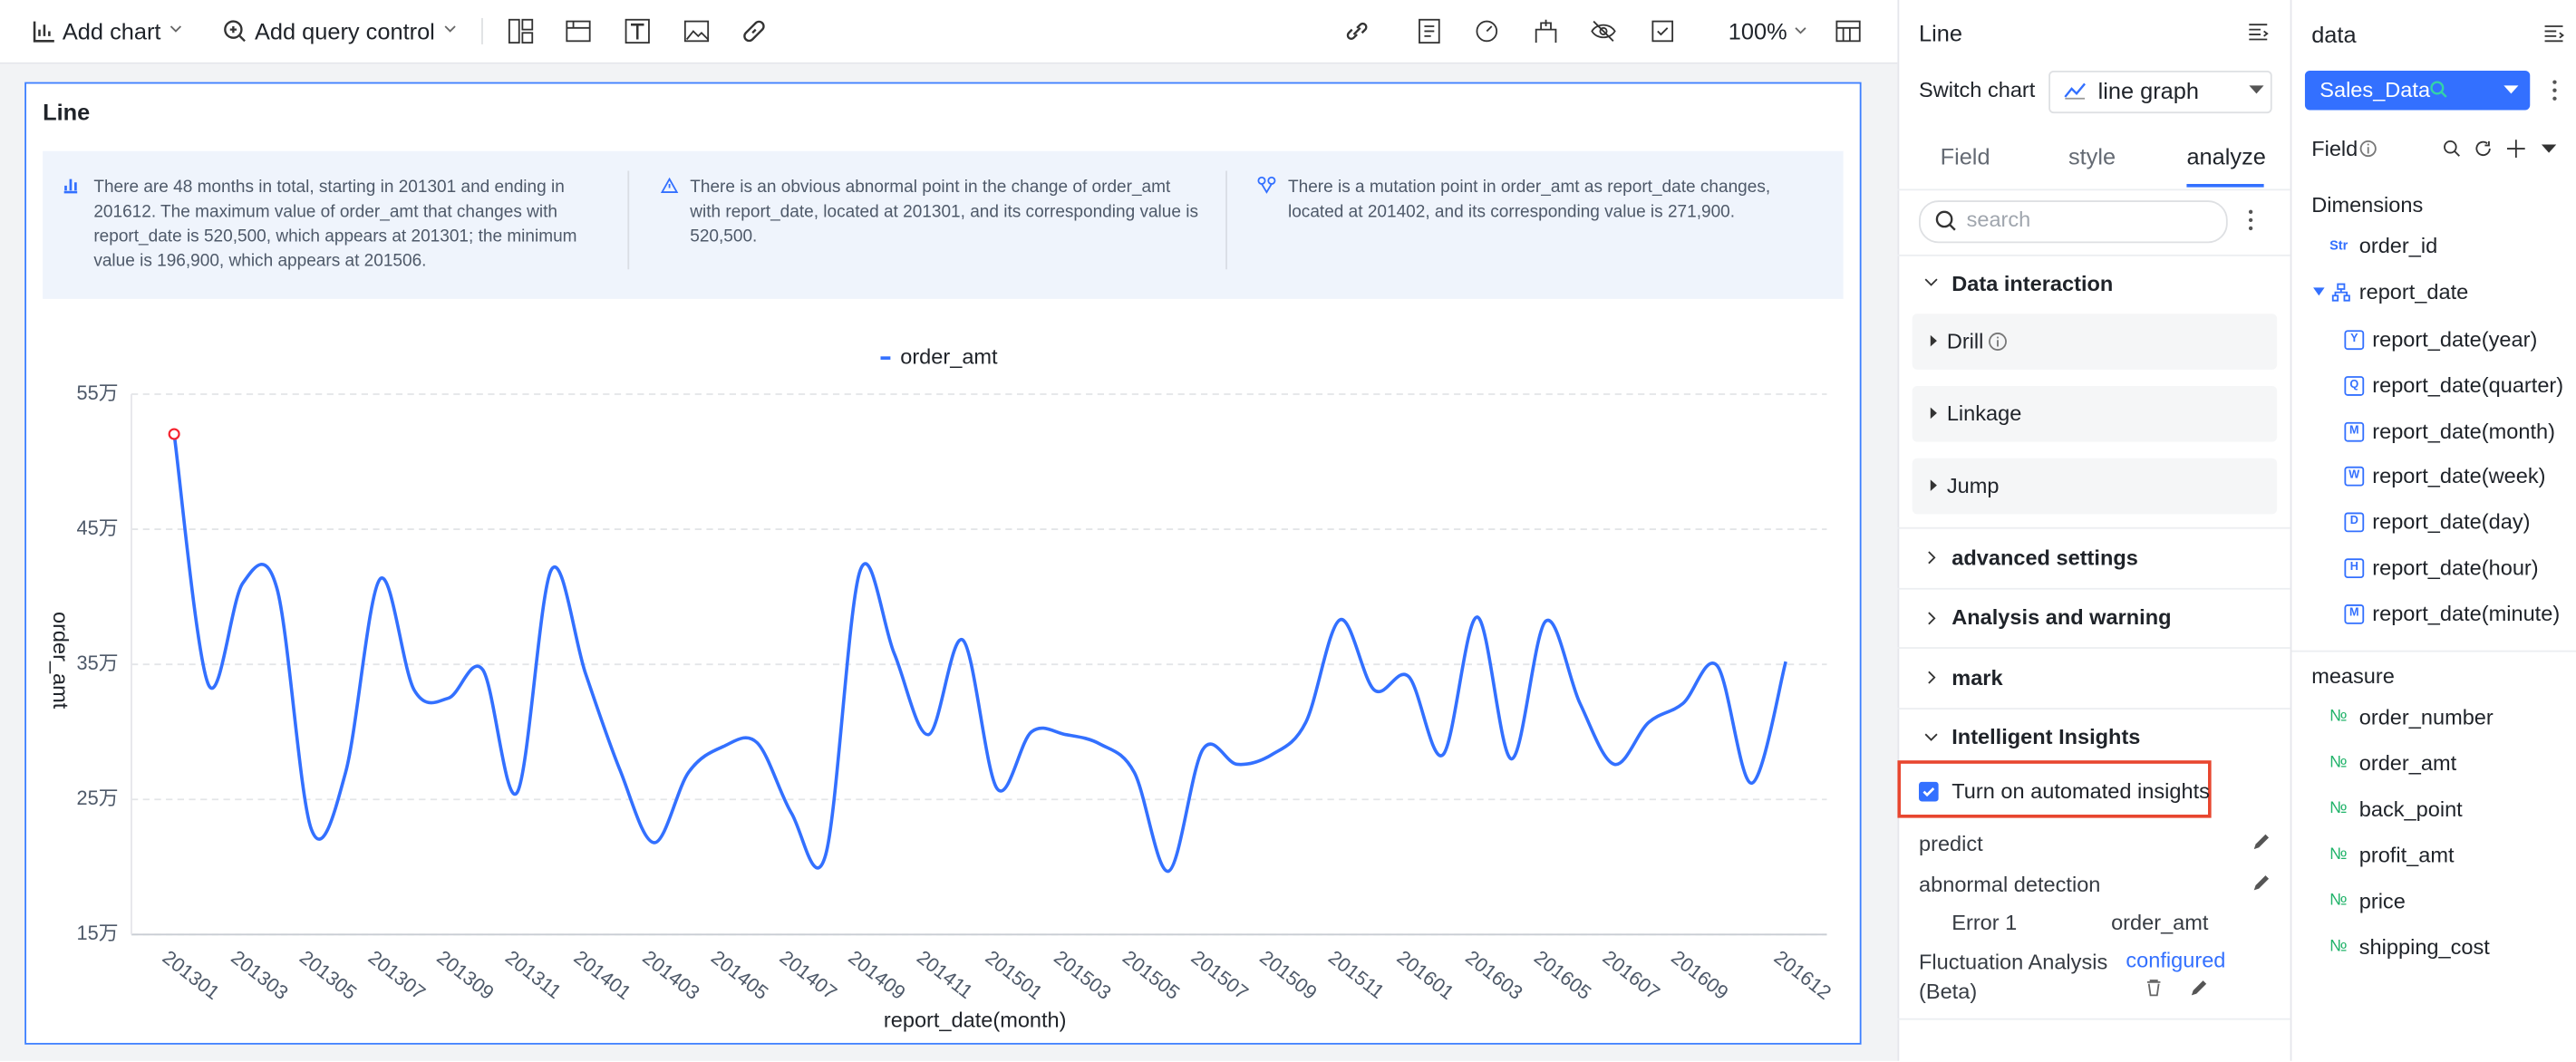  What do you see at coordinates (2044, 557) in the screenshot?
I see `section-header: advanced settings` at bounding box center [2044, 557].